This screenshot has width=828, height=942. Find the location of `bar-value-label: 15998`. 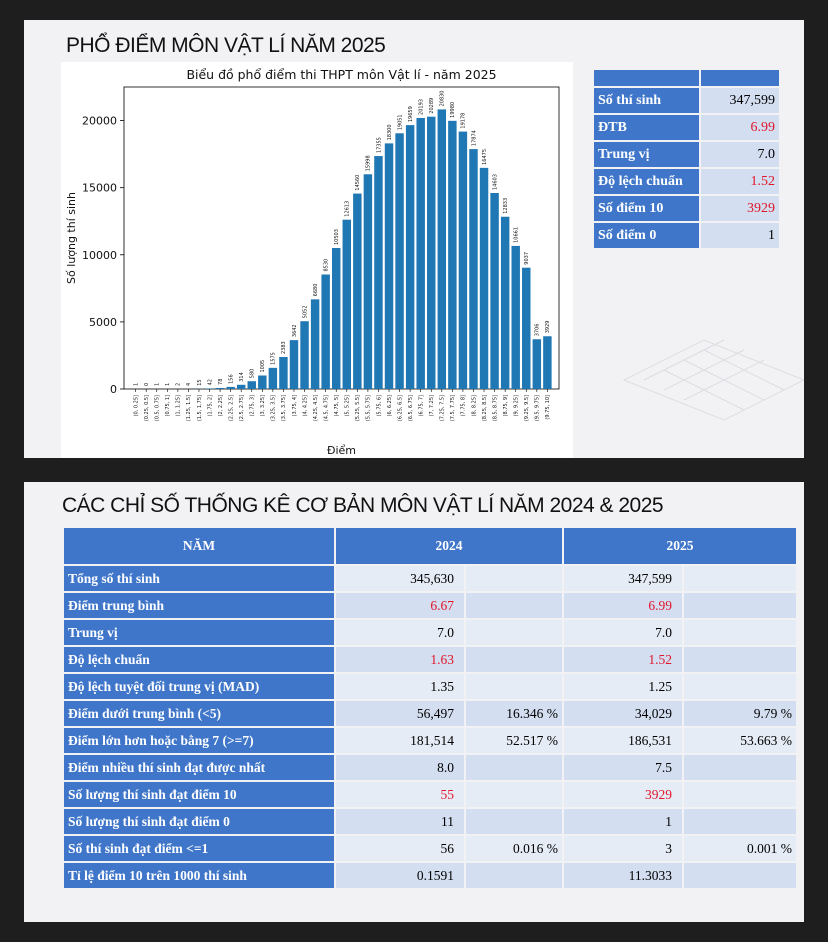

bar-value-label: 15998 is located at coordinates (369, 163).